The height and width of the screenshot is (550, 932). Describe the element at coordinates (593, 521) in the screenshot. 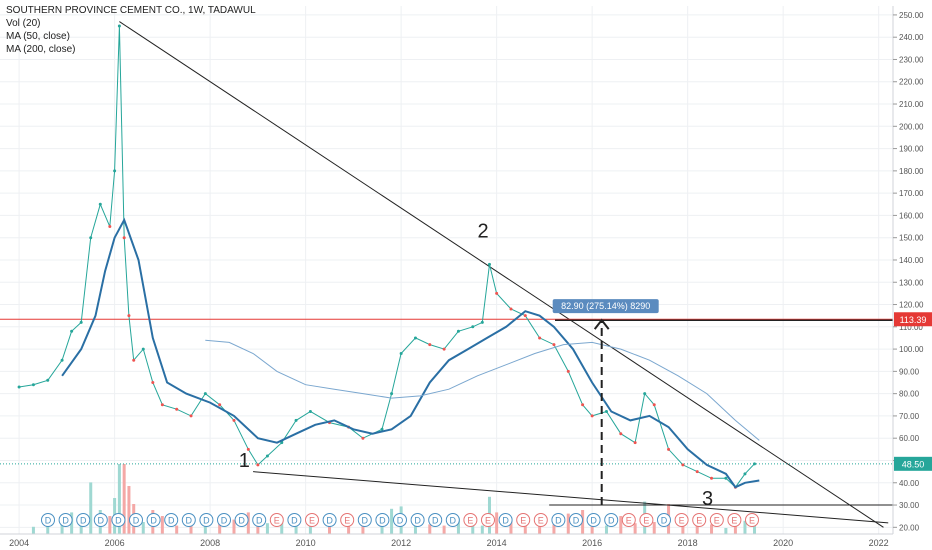

I see `event-marker-label-31: D` at that location.